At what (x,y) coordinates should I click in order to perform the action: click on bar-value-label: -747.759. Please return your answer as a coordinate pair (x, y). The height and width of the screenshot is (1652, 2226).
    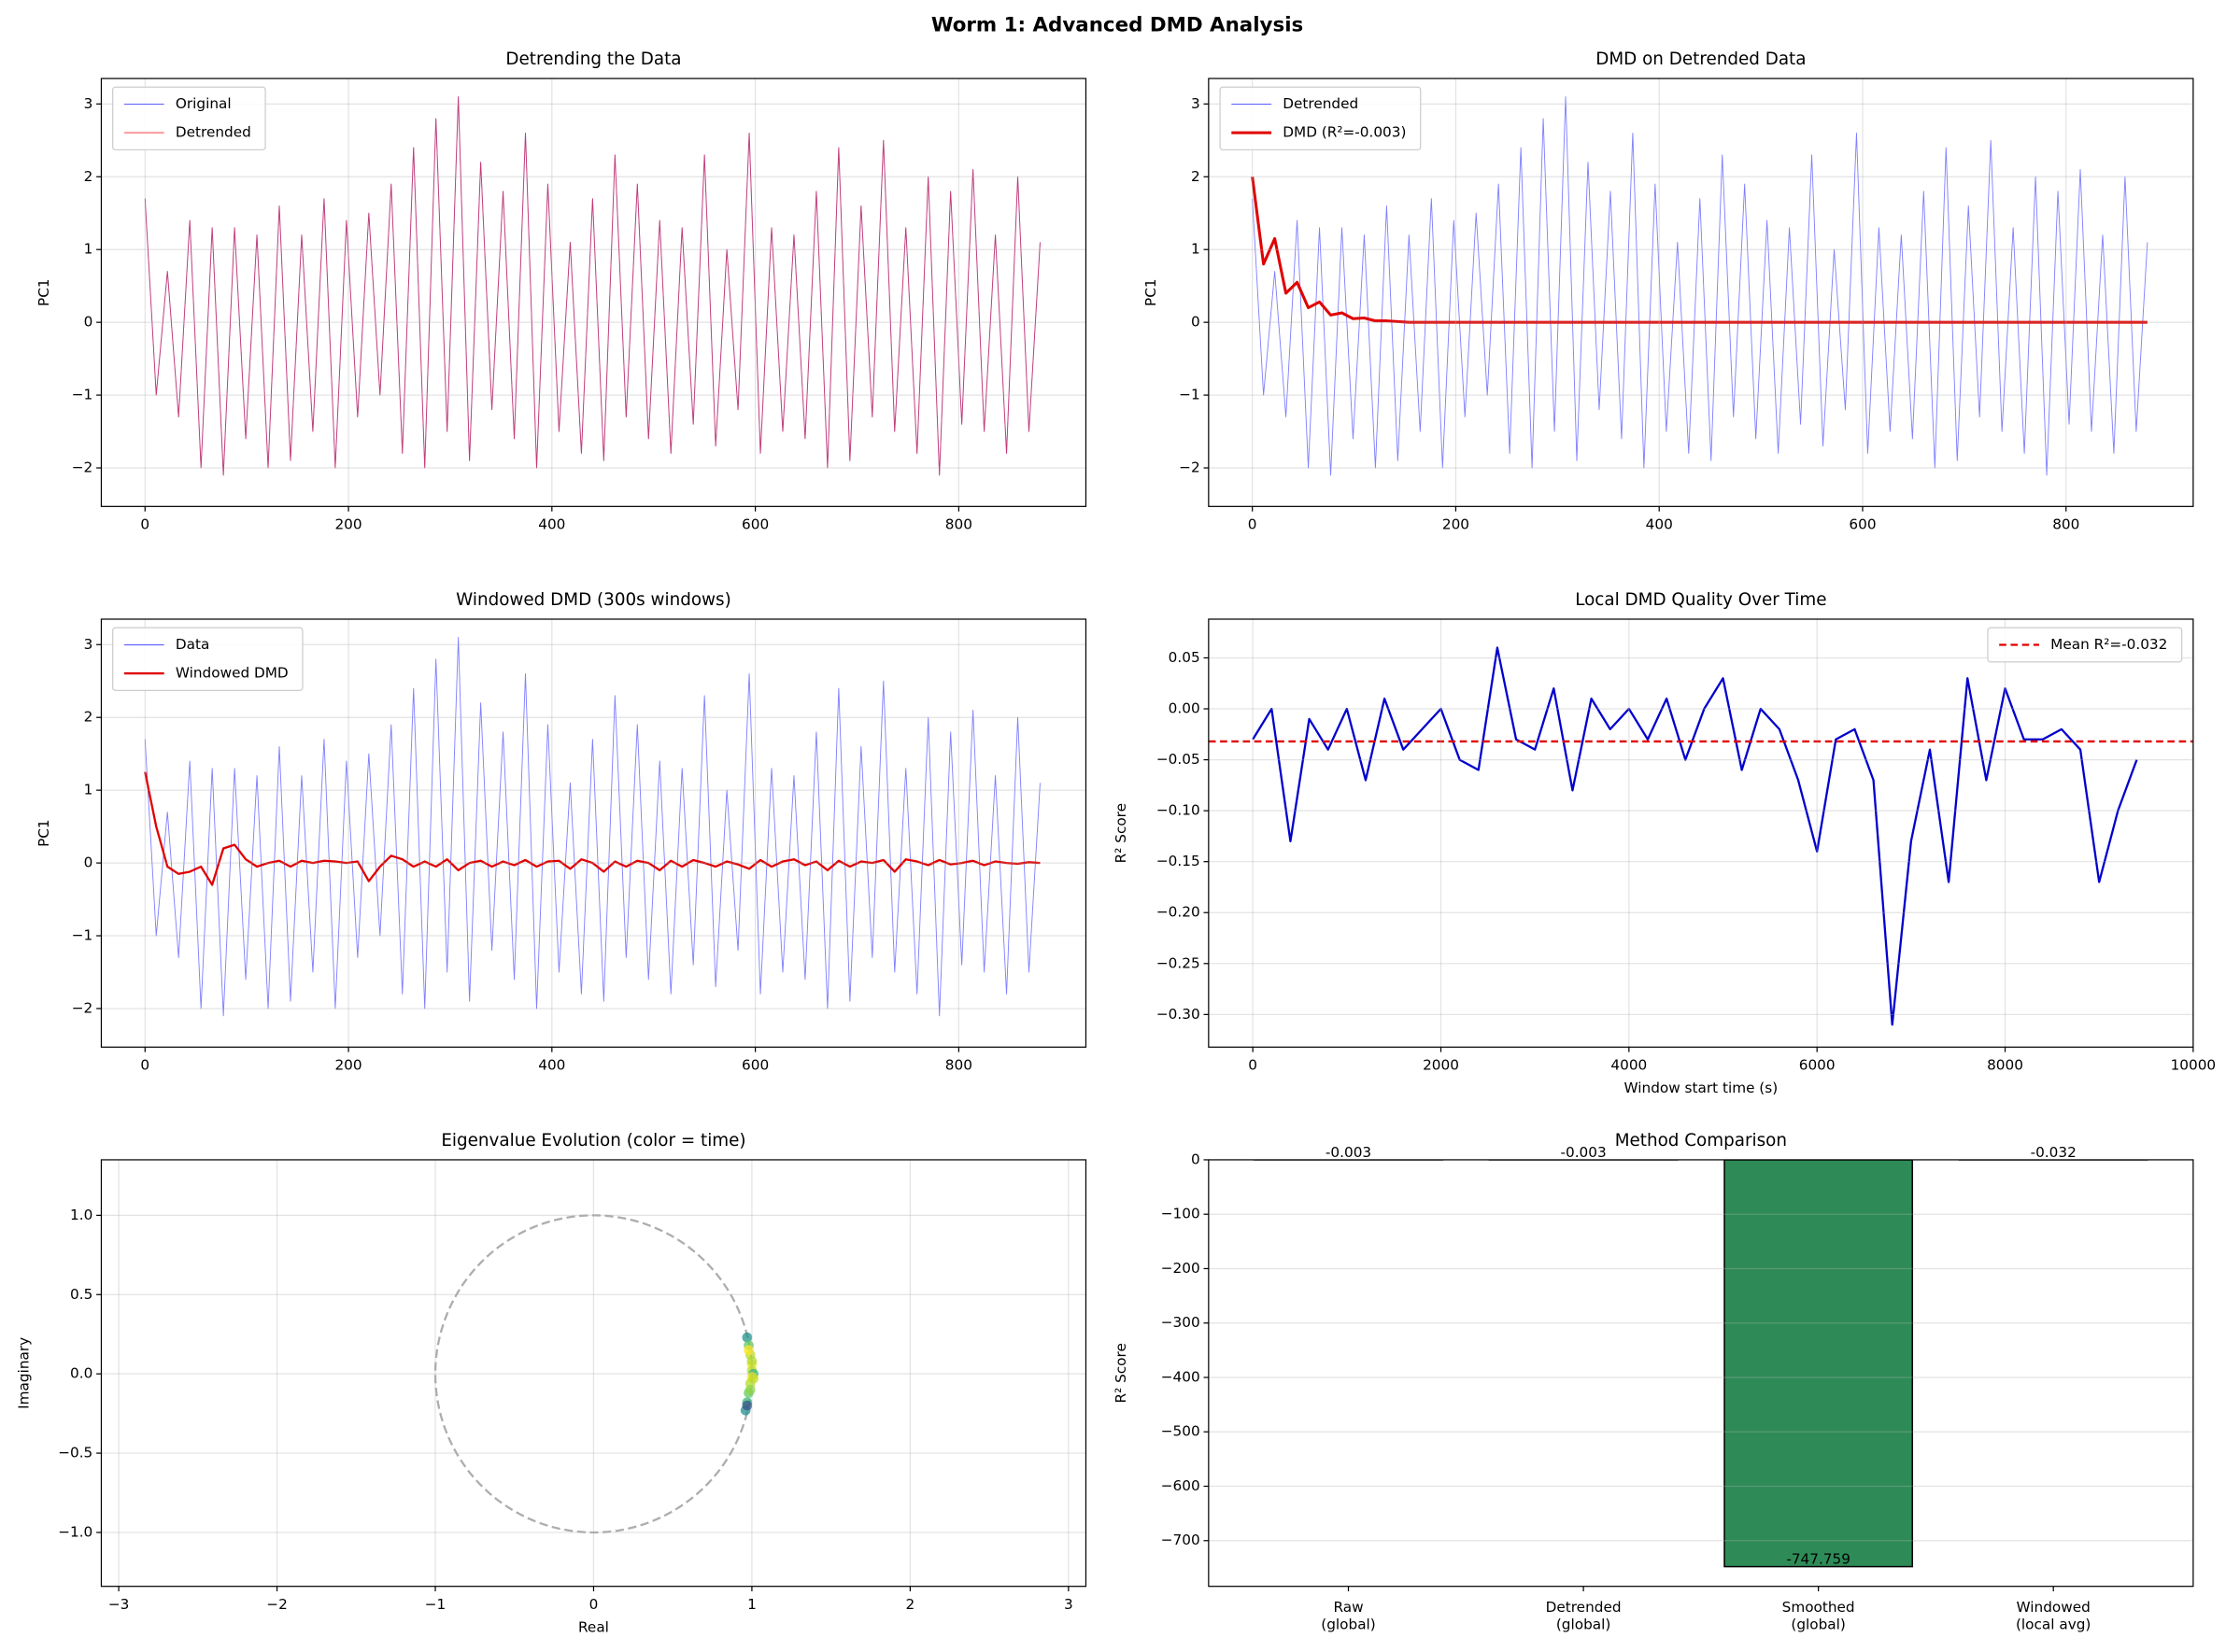
    Looking at the image, I should click on (1818, 1558).